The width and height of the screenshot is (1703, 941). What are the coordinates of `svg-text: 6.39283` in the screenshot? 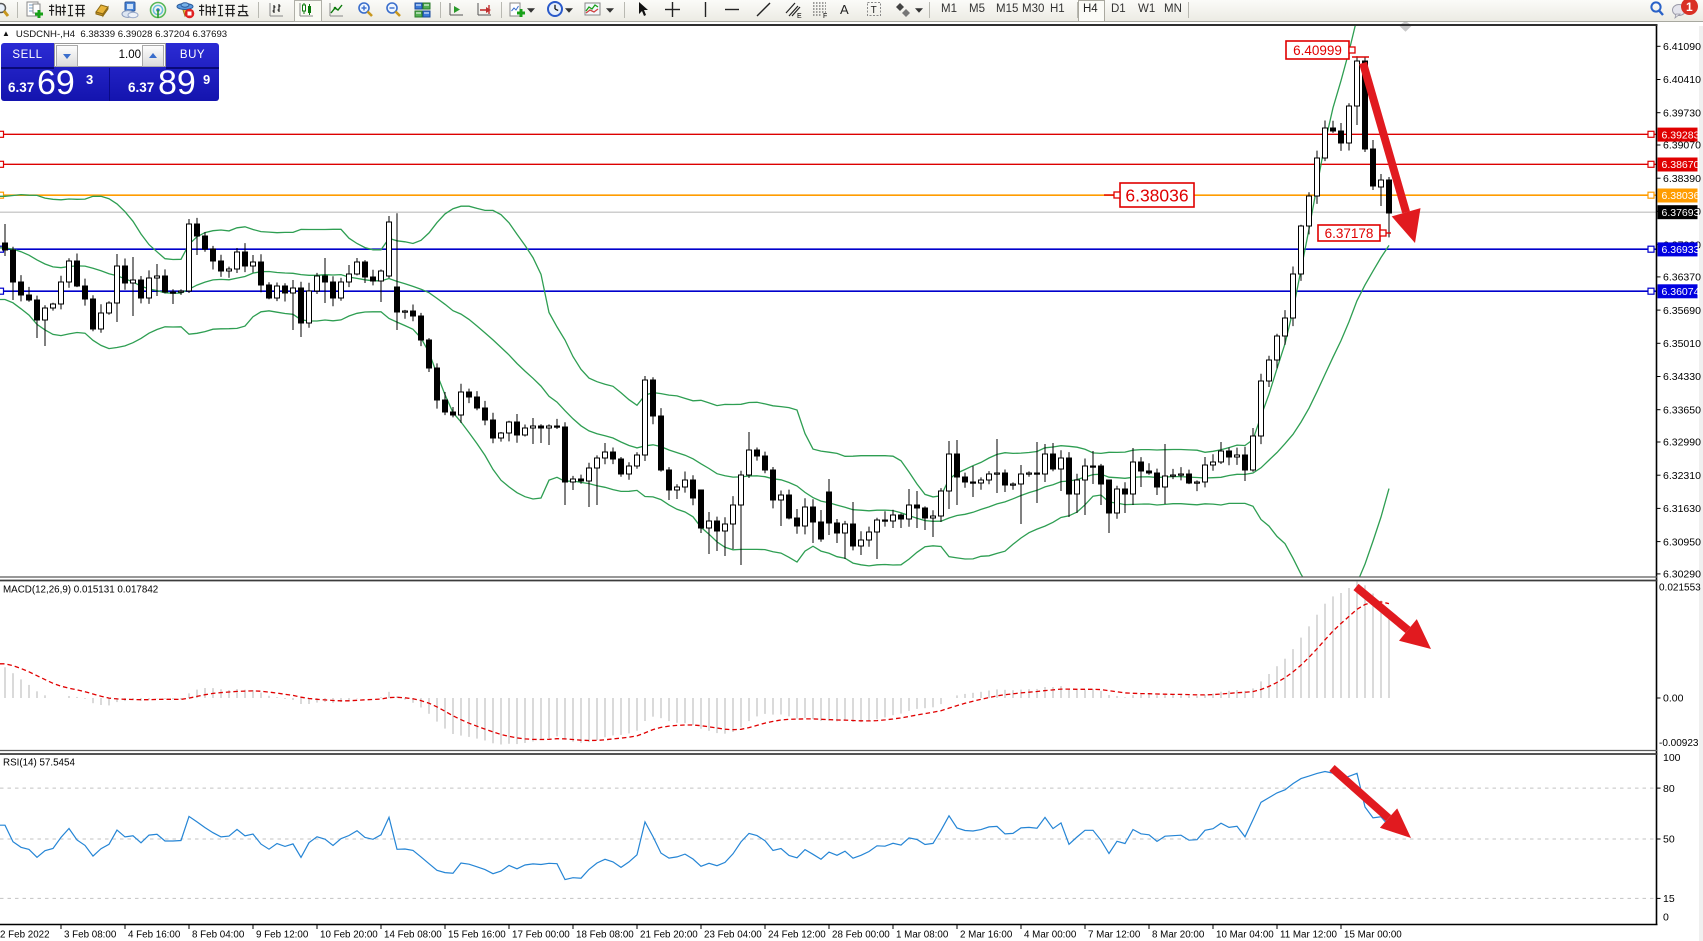 It's located at (1681, 135).